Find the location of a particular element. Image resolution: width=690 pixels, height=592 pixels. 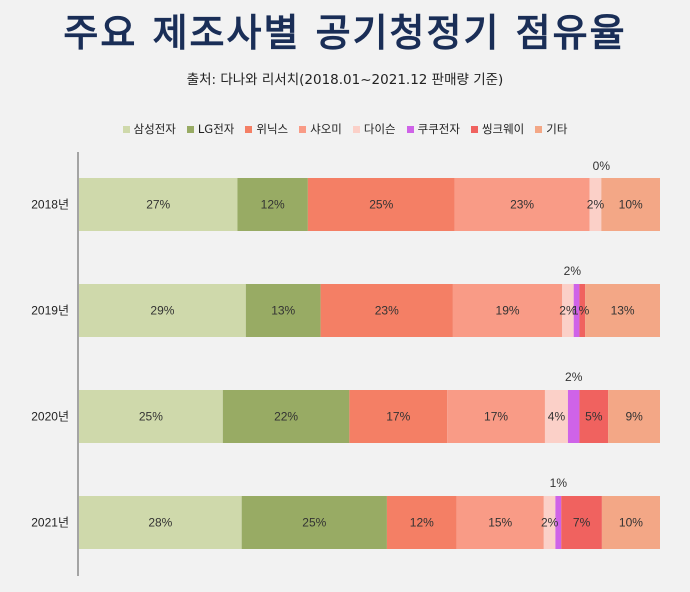

category-label: 2020년 is located at coordinates (50, 417).